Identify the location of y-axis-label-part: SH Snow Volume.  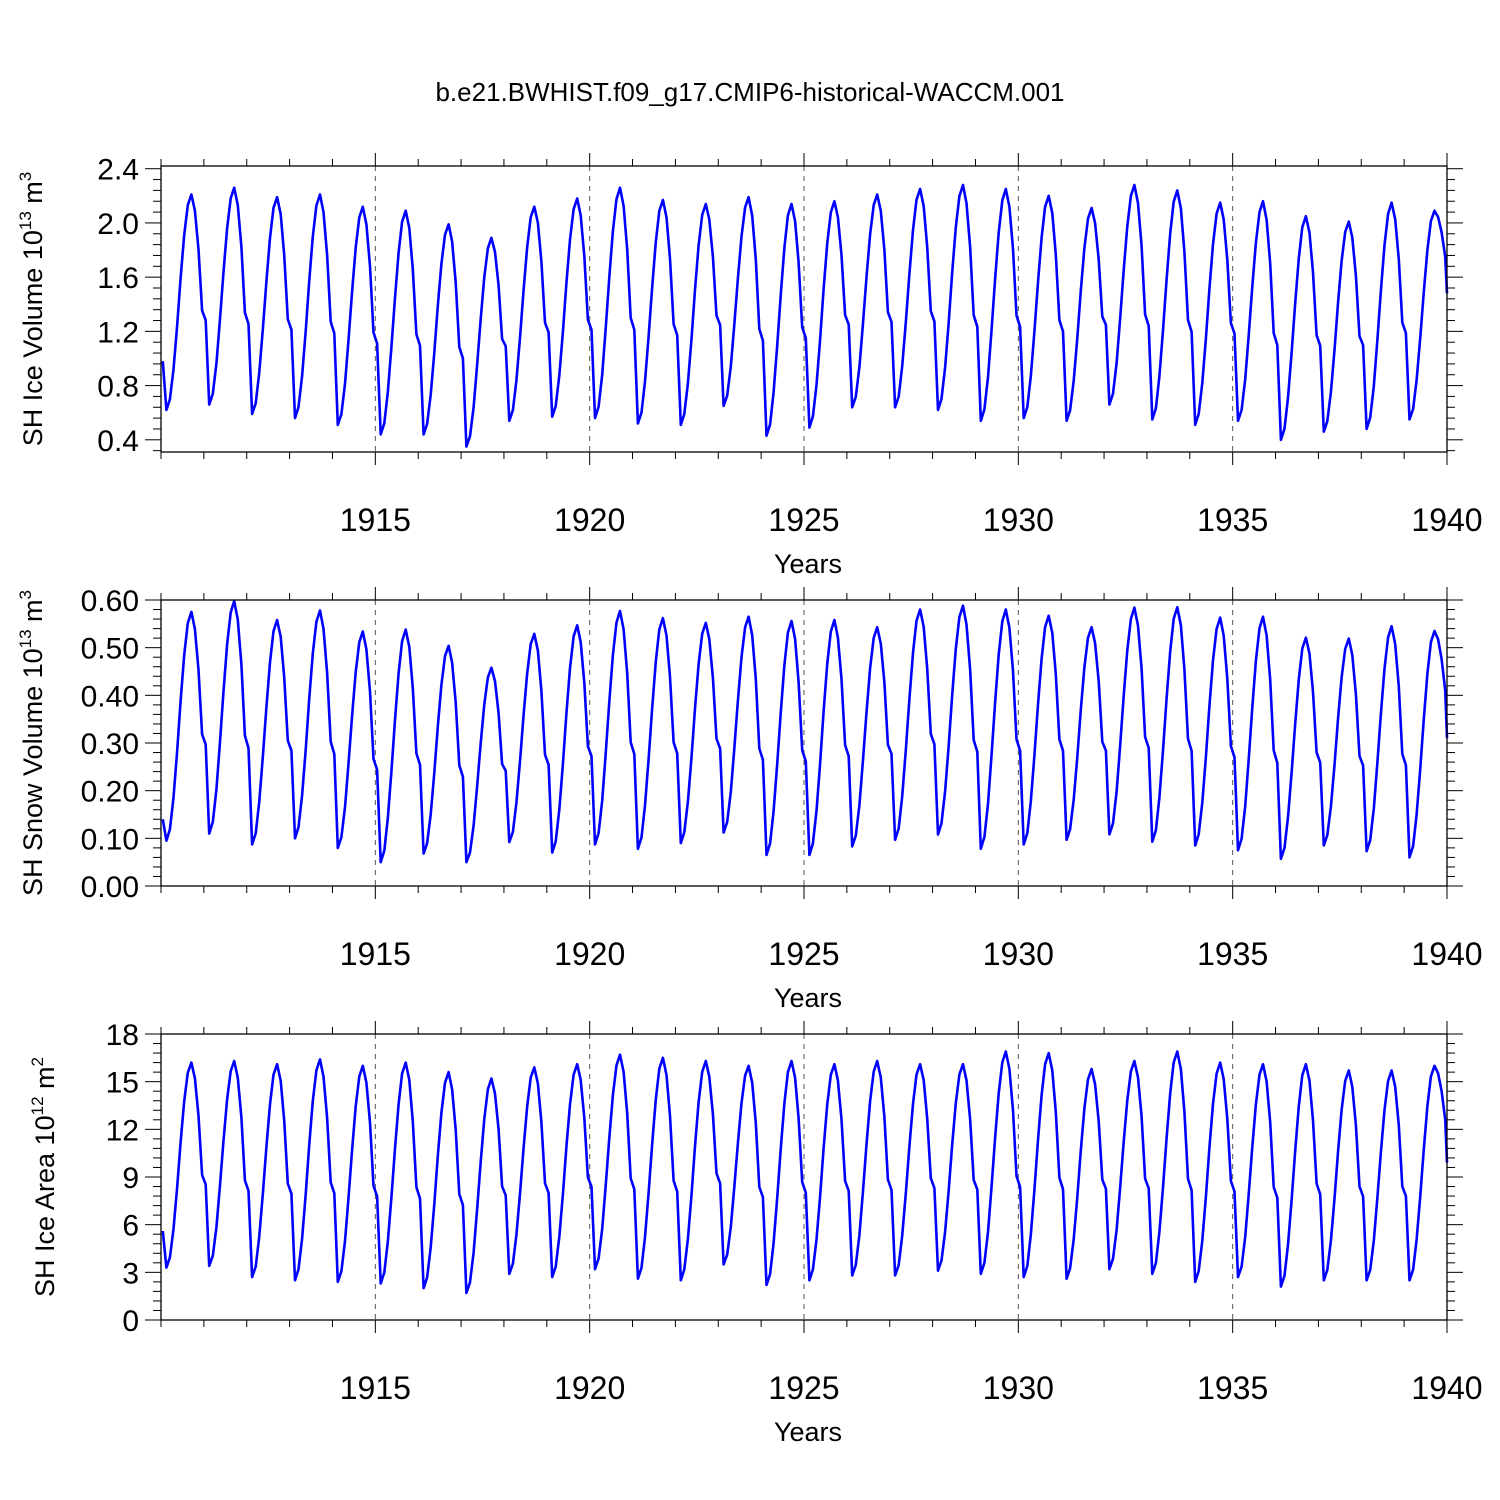
(33, 787).